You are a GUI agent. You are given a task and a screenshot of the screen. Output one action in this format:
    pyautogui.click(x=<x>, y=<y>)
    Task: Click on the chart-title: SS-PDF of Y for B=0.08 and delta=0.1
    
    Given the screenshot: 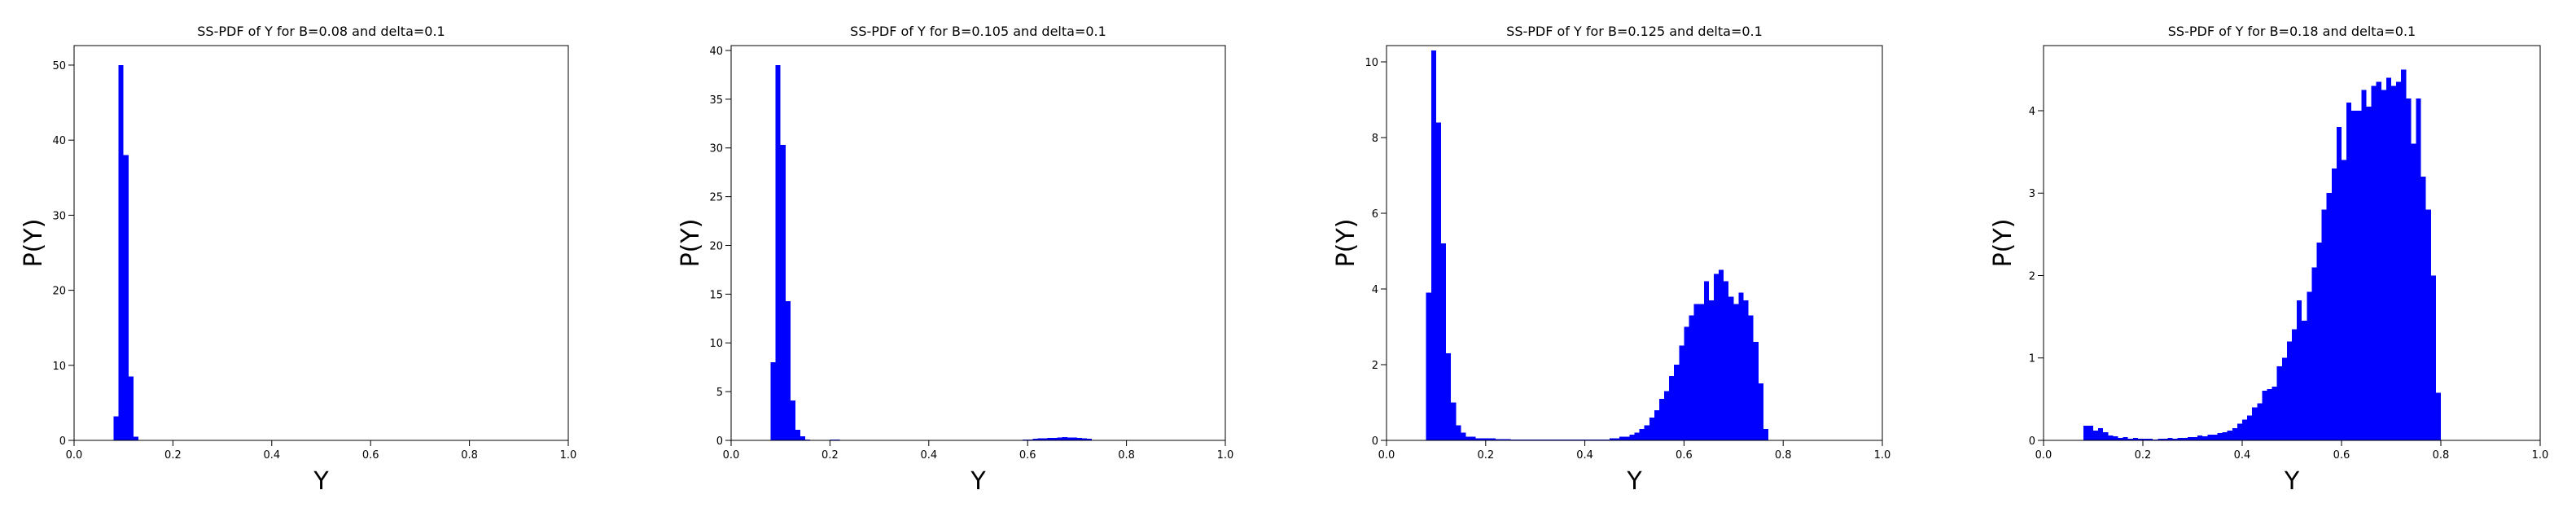 What is the action you would take?
    pyautogui.click(x=321, y=32)
    